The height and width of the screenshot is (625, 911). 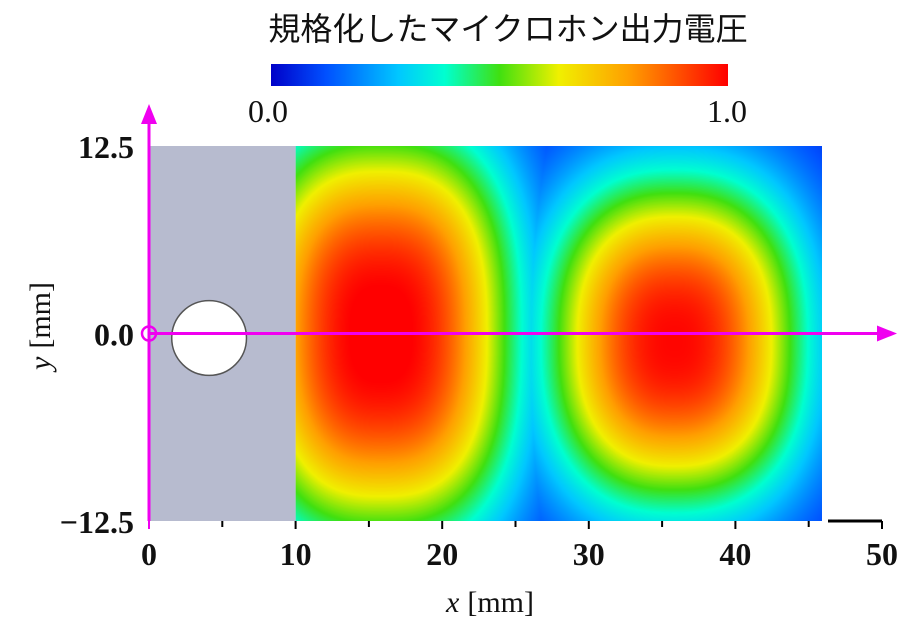 What do you see at coordinates (149, 114) in the screenshot?
I see `y-axis-arrow` at bounding box center [149, 114].